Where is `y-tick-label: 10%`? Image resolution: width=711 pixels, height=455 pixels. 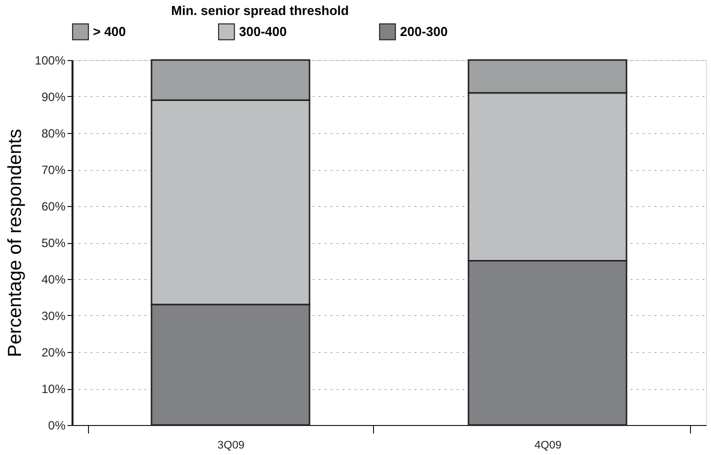
y-tick-label: 10% is located at coordinates (53, 389).